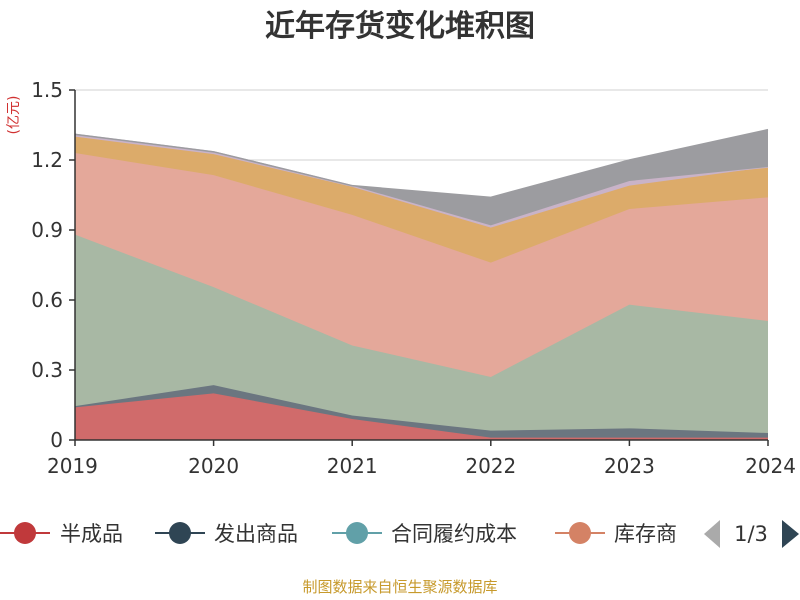 The height and width of the screenshot is (600, 800). Describe the element at coordinates (421, 466) in the screenshot. I see `x-tick-labels: 2019 2020 2021 2022 2023 2024` at that location.